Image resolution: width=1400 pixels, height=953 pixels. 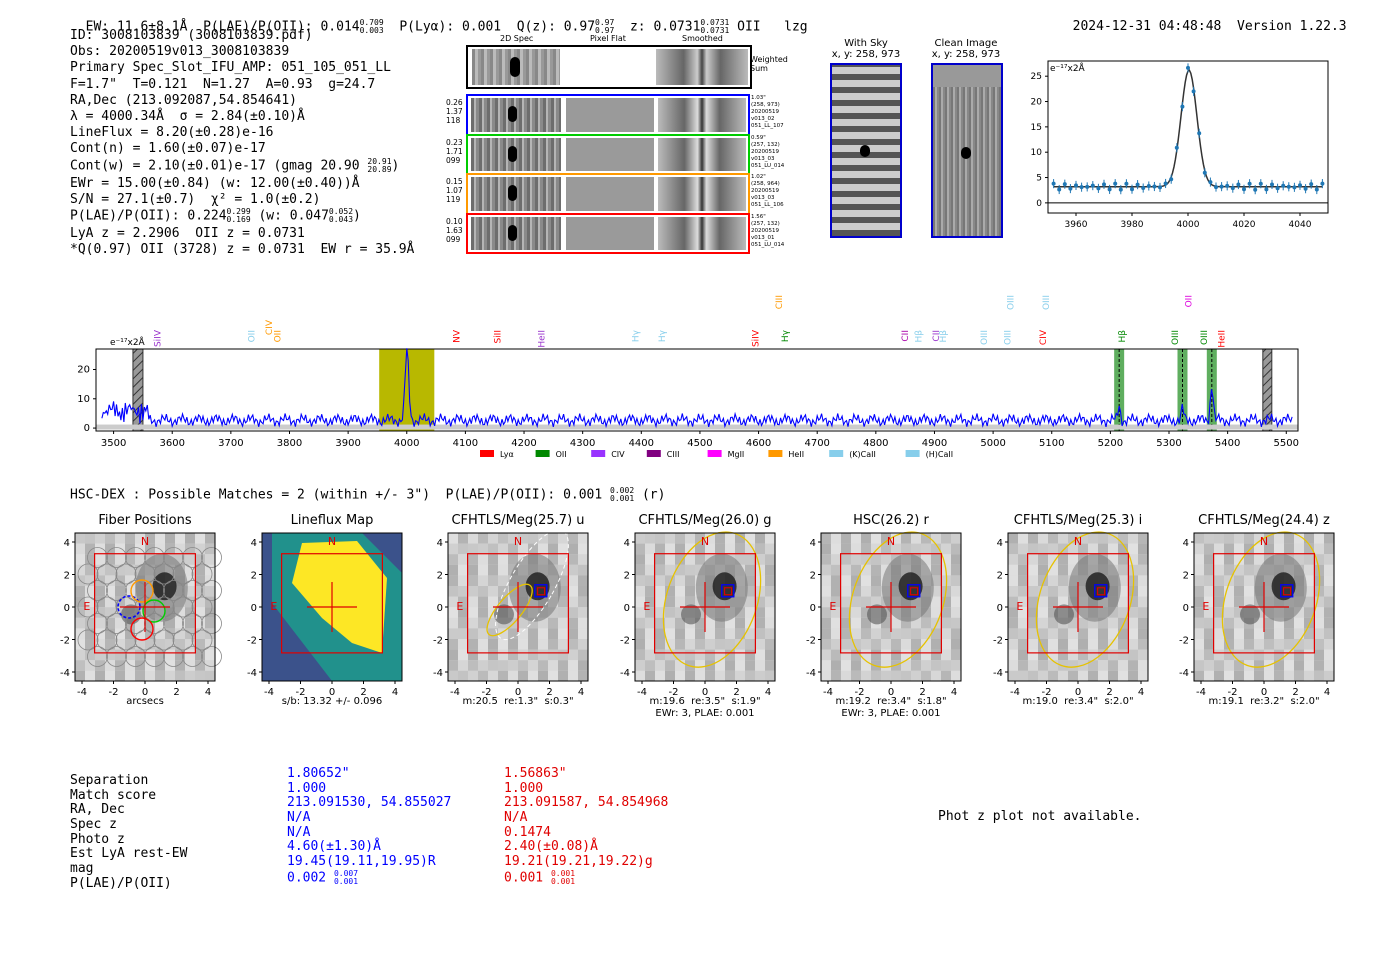 What do you see at coordinates (763, 237) in the screenshot?
I see `cutout-right-3-3: v013_01` at bounding box center [763, 237].